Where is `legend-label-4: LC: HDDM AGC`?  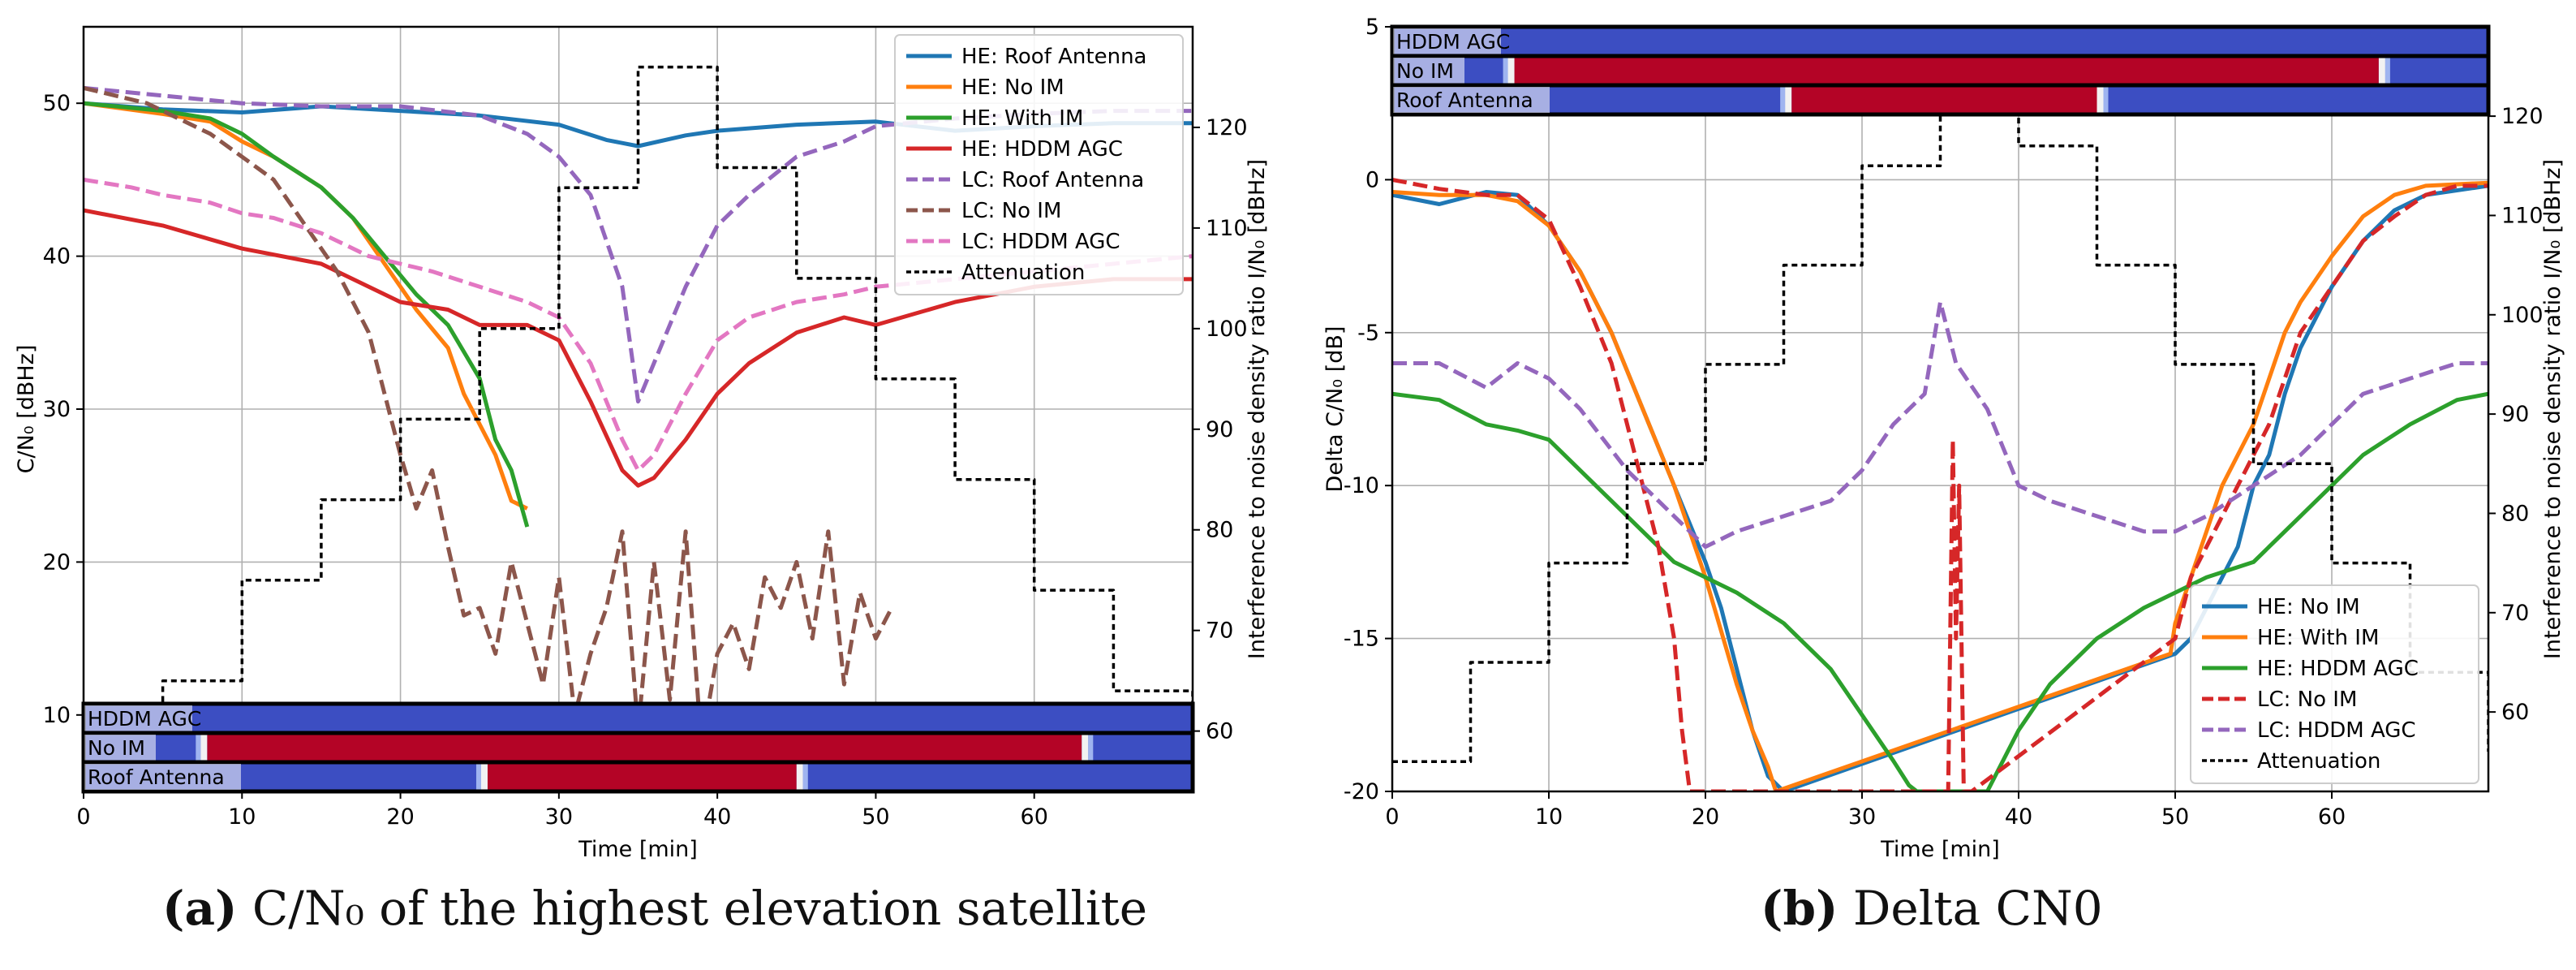
legend-label-4: LC: HDDM AGC is located at coordinates (2336, 731).